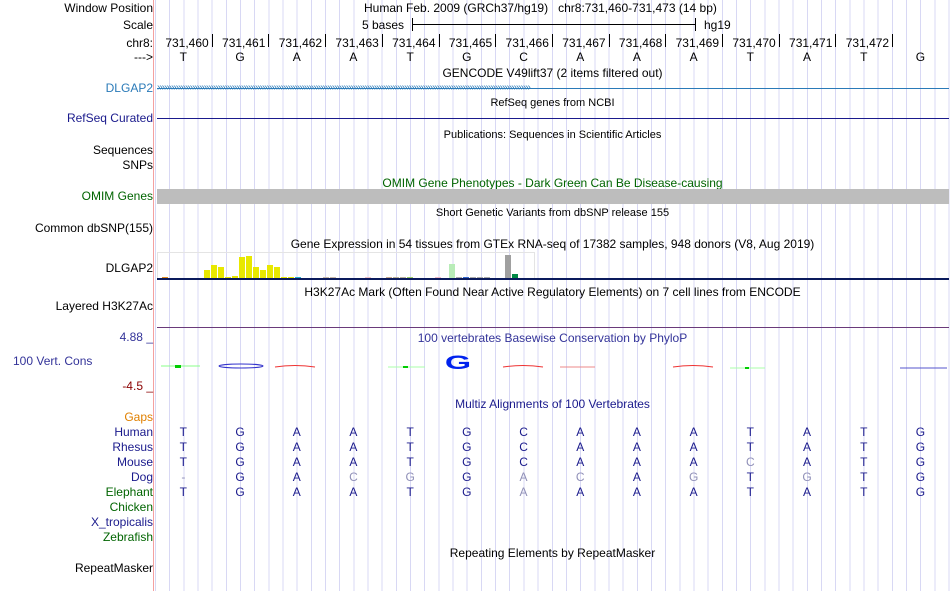  I want to click on species-label-chicken: Chicken, so click(131, 507).